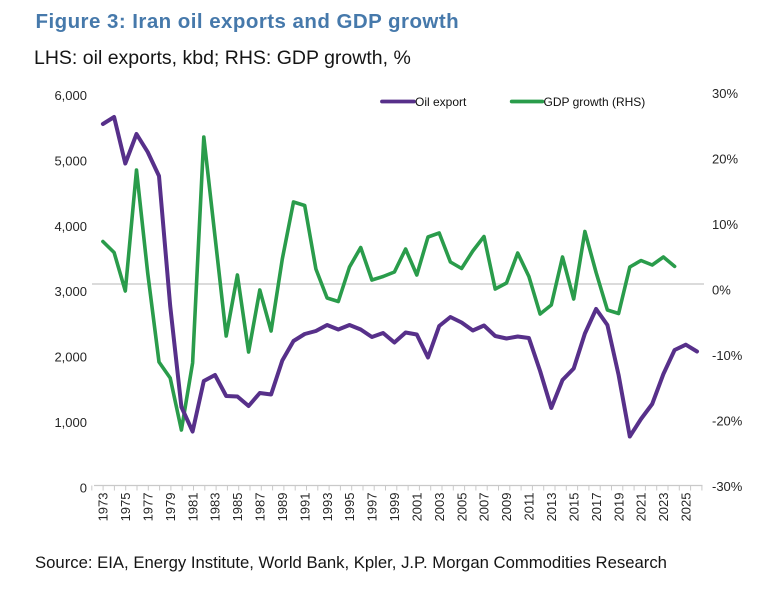 Image resolution: width=777 pixels, height=591 pixels. I want to click on svg-text: 2001, so click(417, 507).